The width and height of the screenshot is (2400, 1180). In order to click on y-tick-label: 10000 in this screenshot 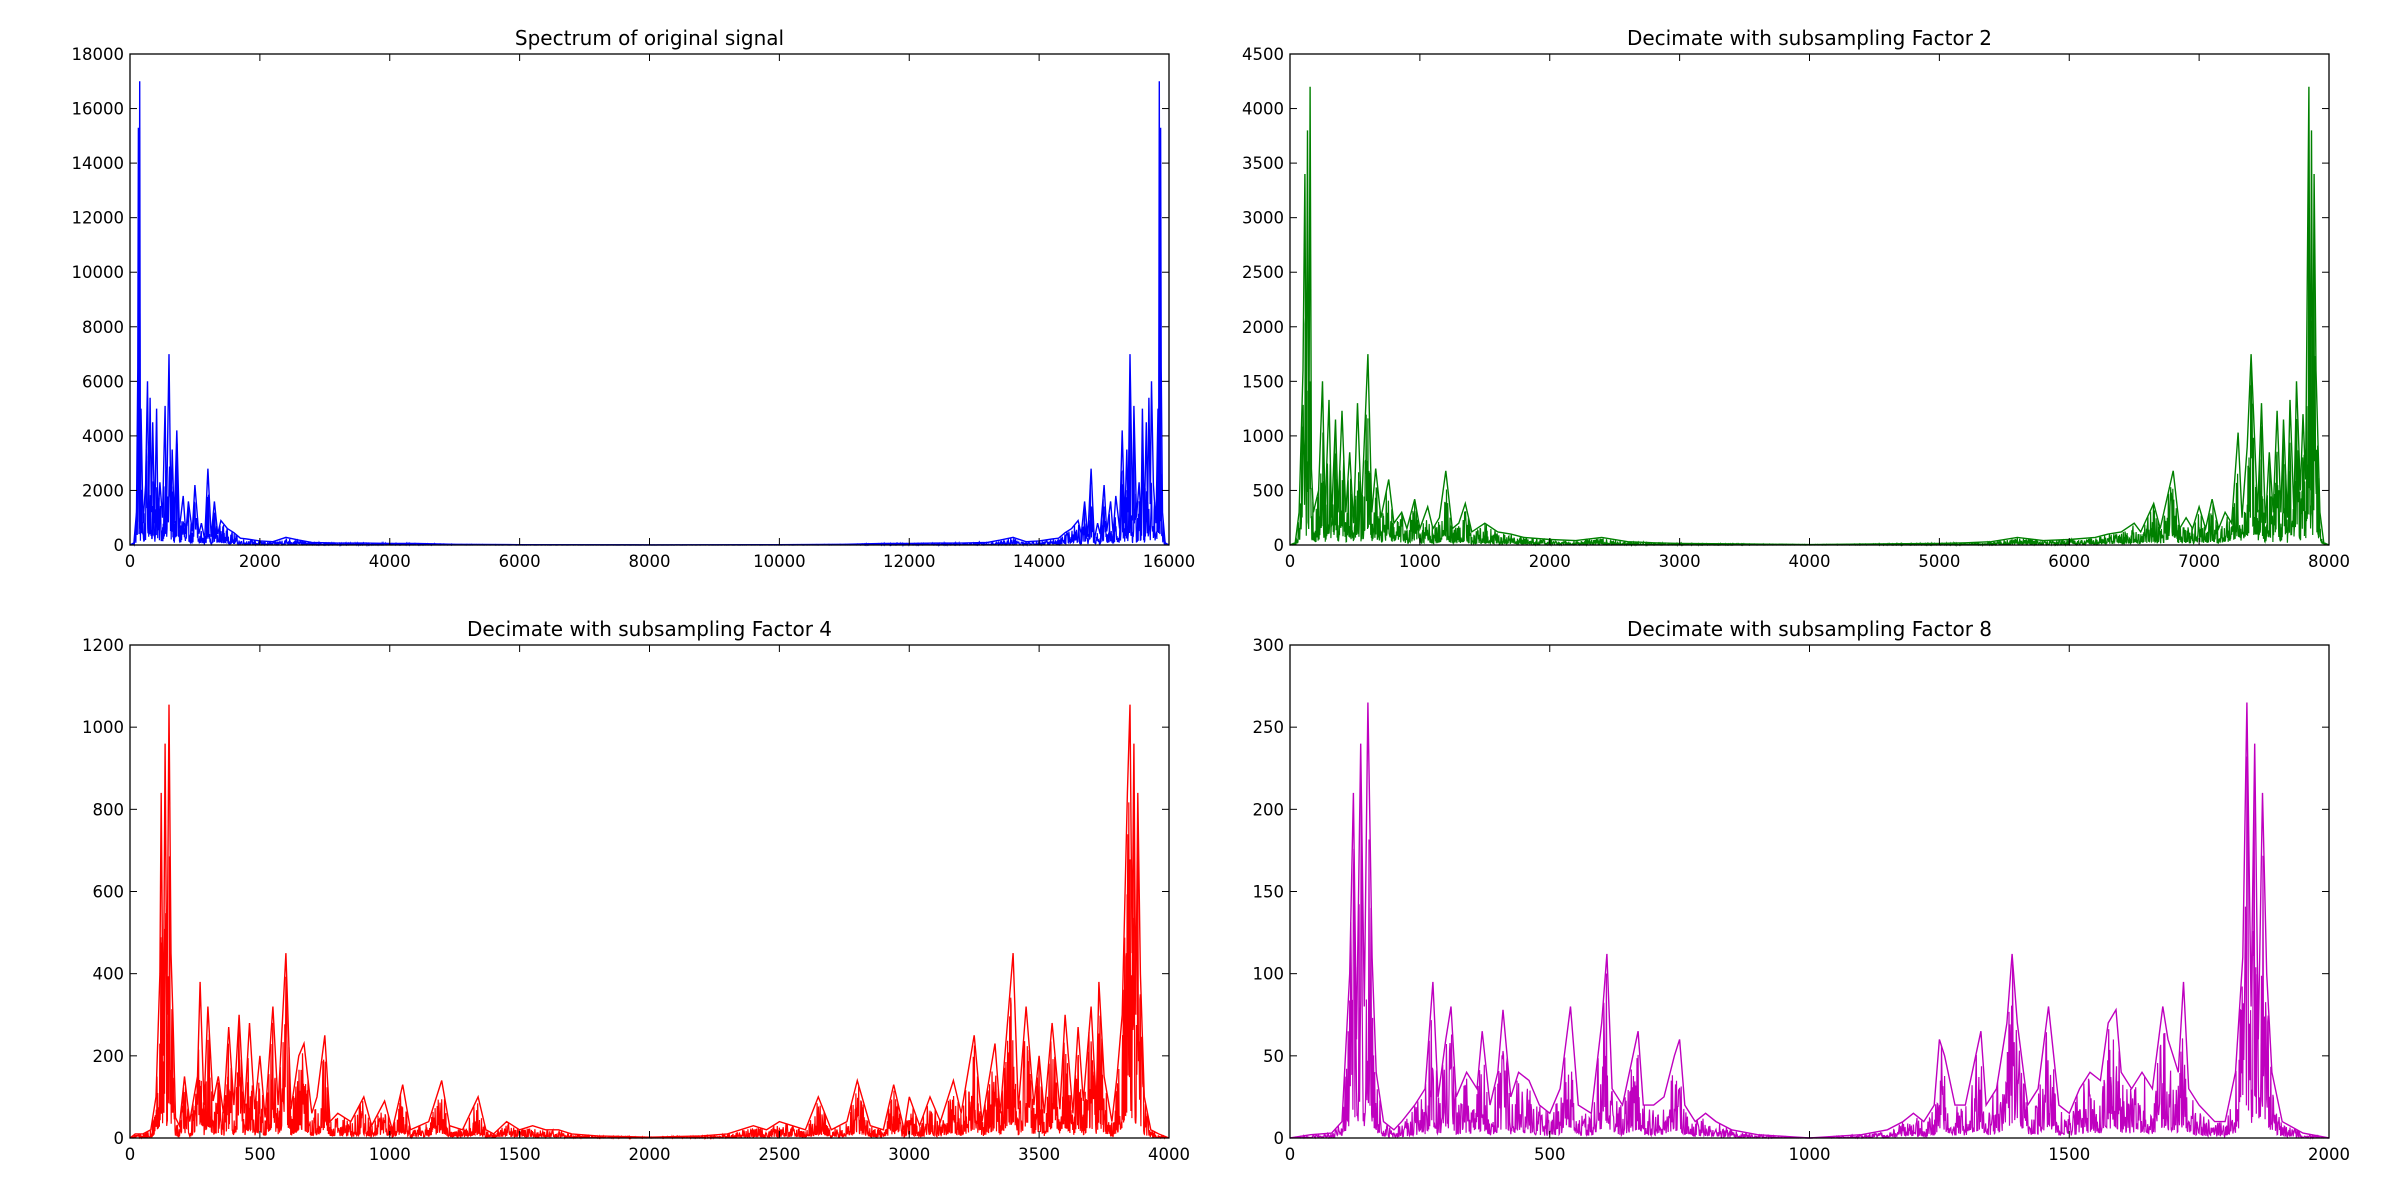, I will do `click(98, 272)`.